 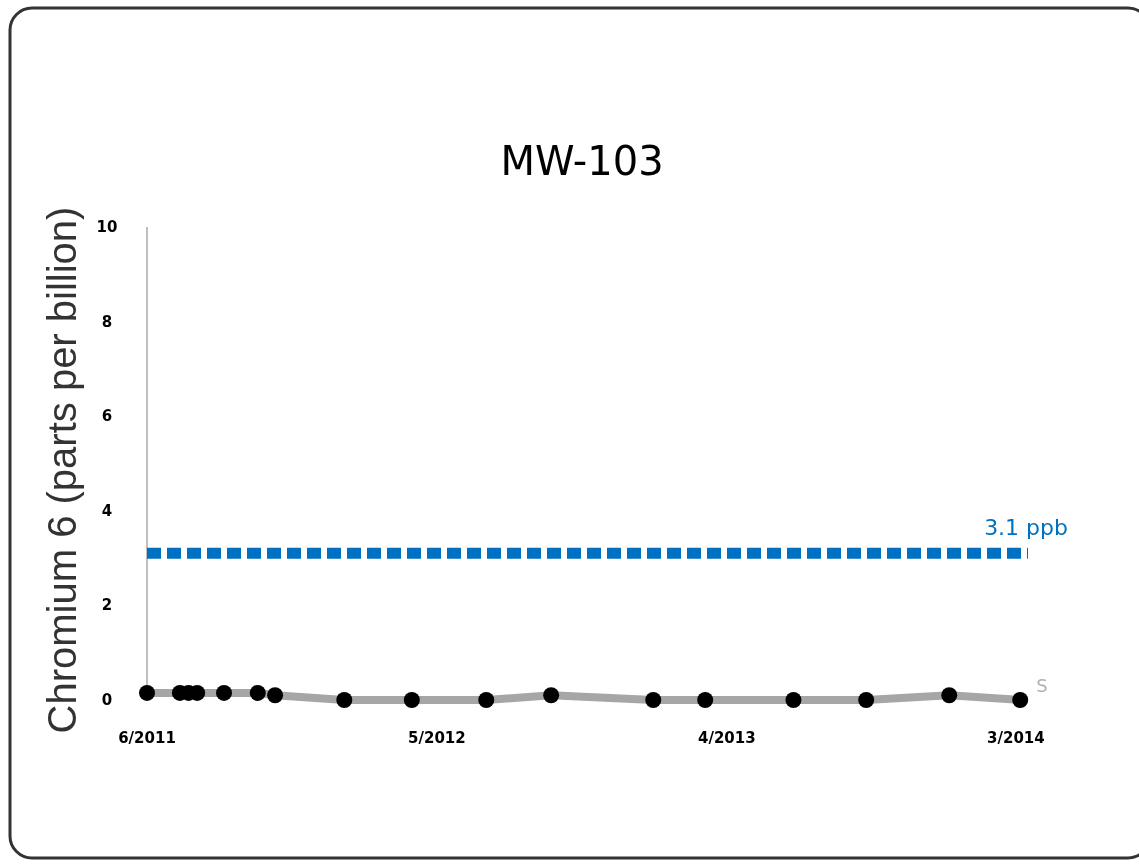 I want to click on x-tick-label: 6/2011, so click(x=147, y=738).